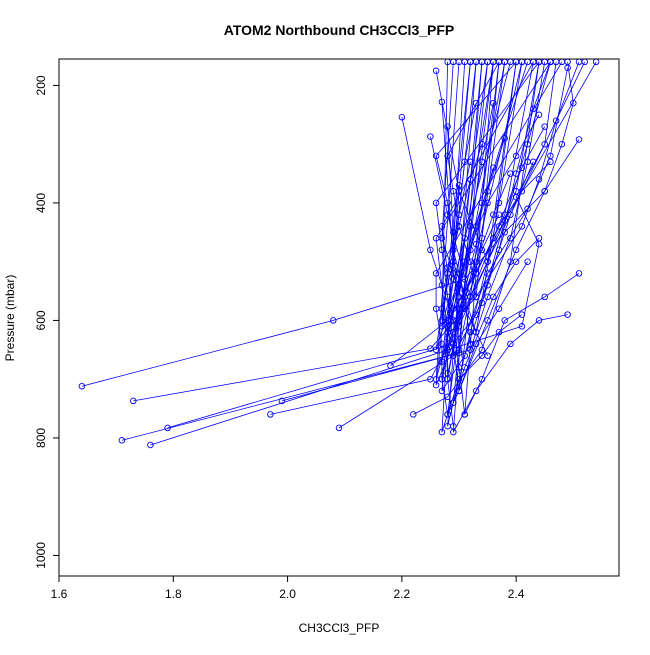 The height and width of the screenshot is (655, 650). Describe the element at coordinates (59, 594) in the screenshot. I see `x-tick-label: 1.6` at that location.